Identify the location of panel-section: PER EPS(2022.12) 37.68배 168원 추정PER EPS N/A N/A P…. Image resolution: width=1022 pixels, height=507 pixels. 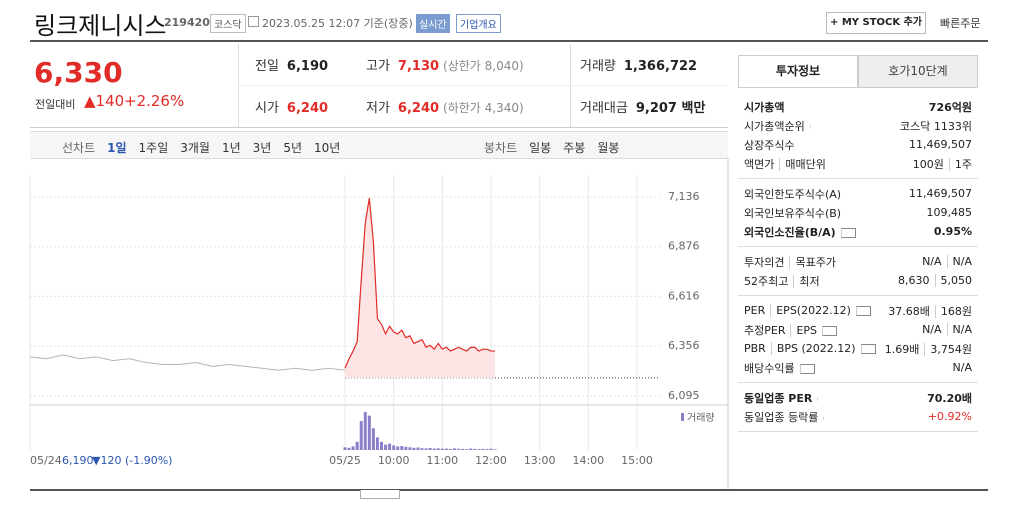
(858, 339).